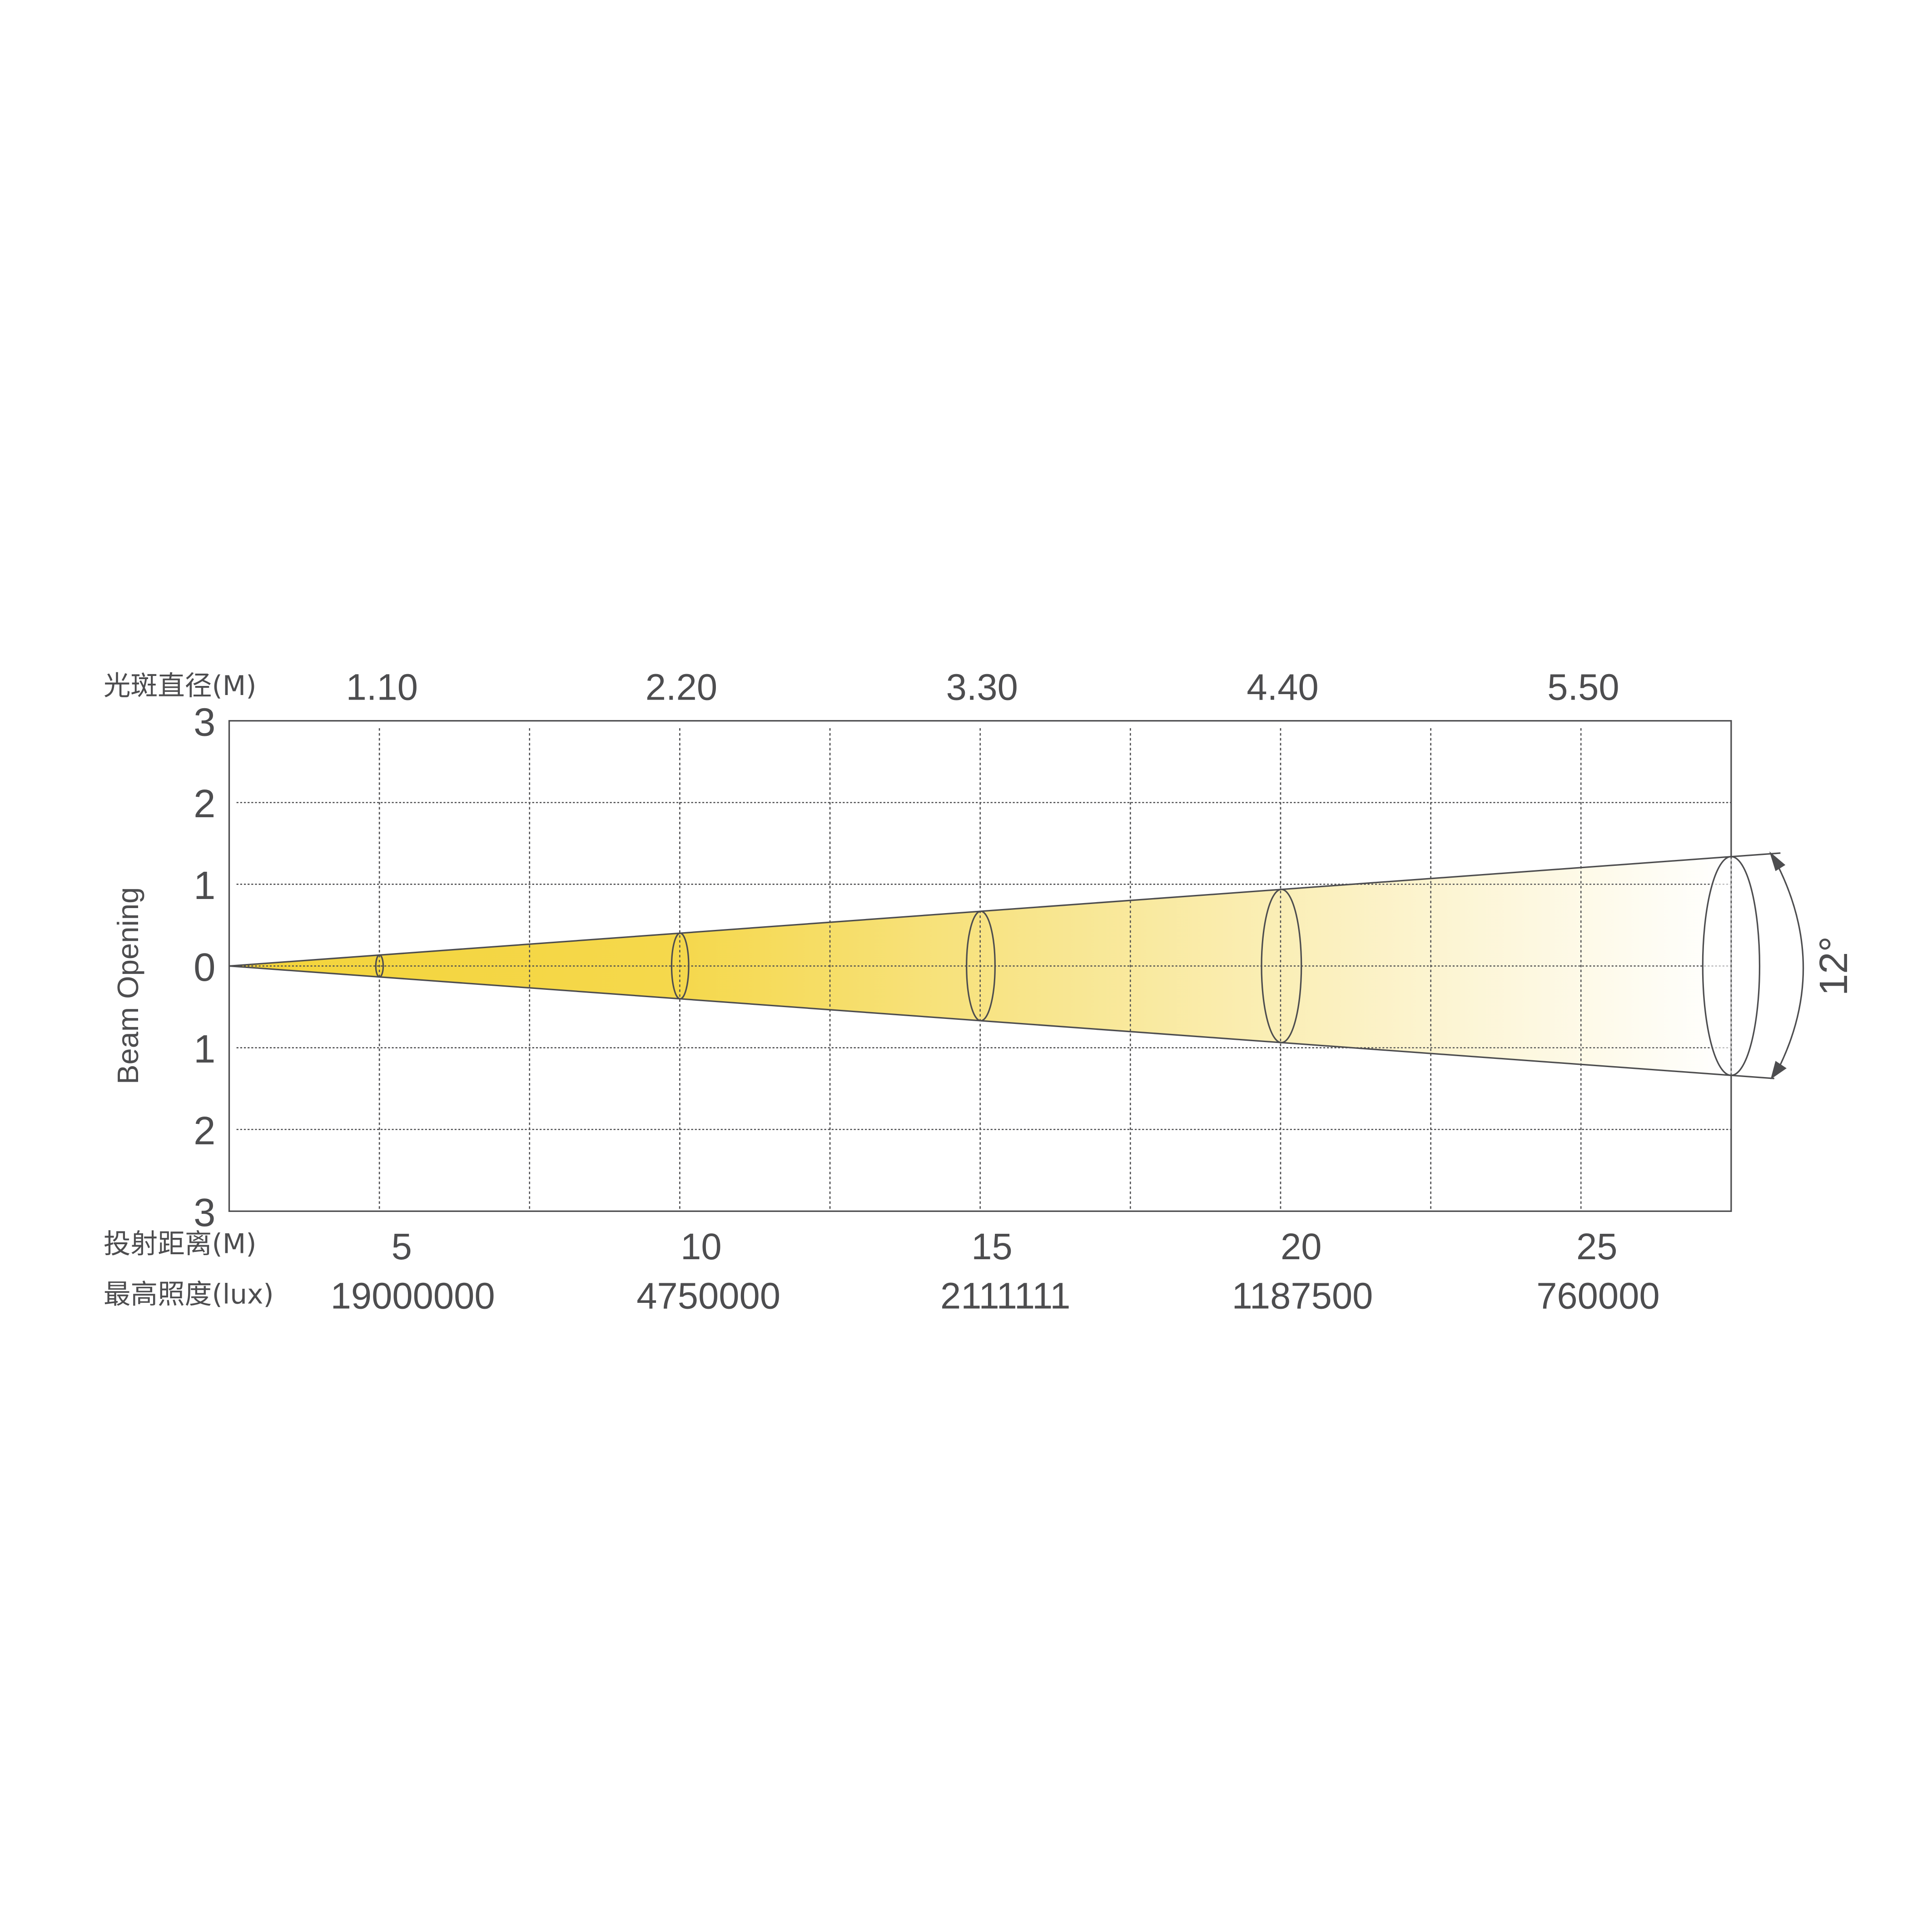  What do you see at coordinates (204, 967) in the screenshot?
I see `y-tick-label: 0` at bounding box center [204, 967].